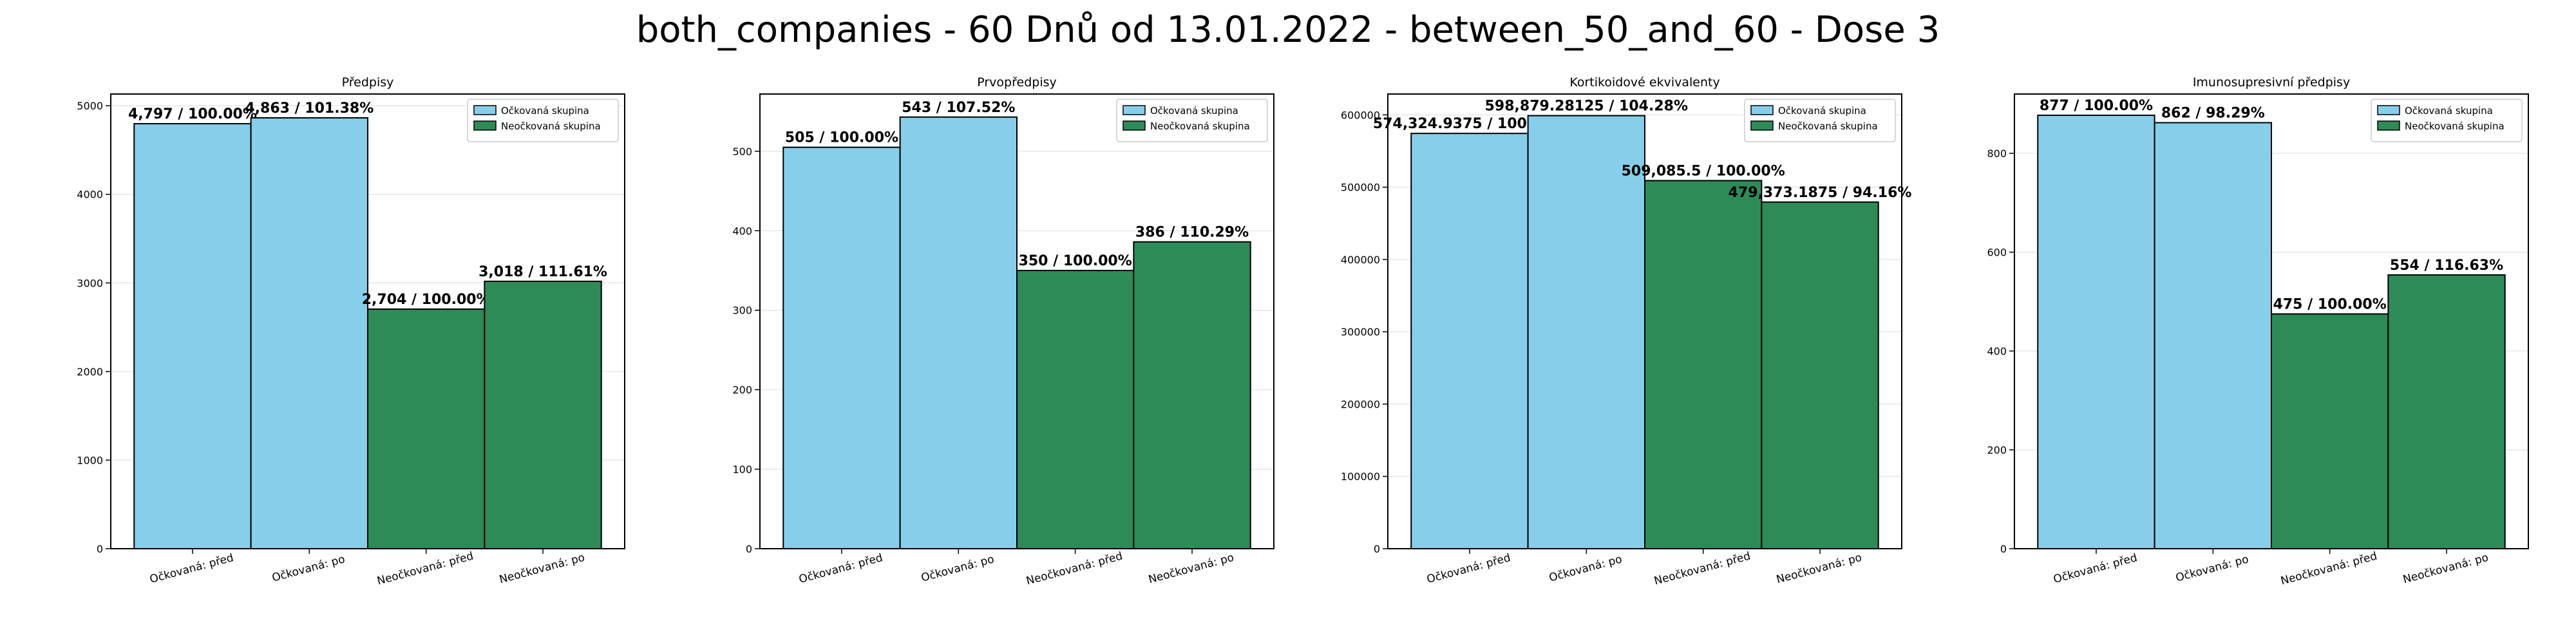 The image size is (2576, 644). Describe the element at coordinates (2446, 266) in the screenshot. I see `bar-value-label: 554 / 116.63%` at that location.